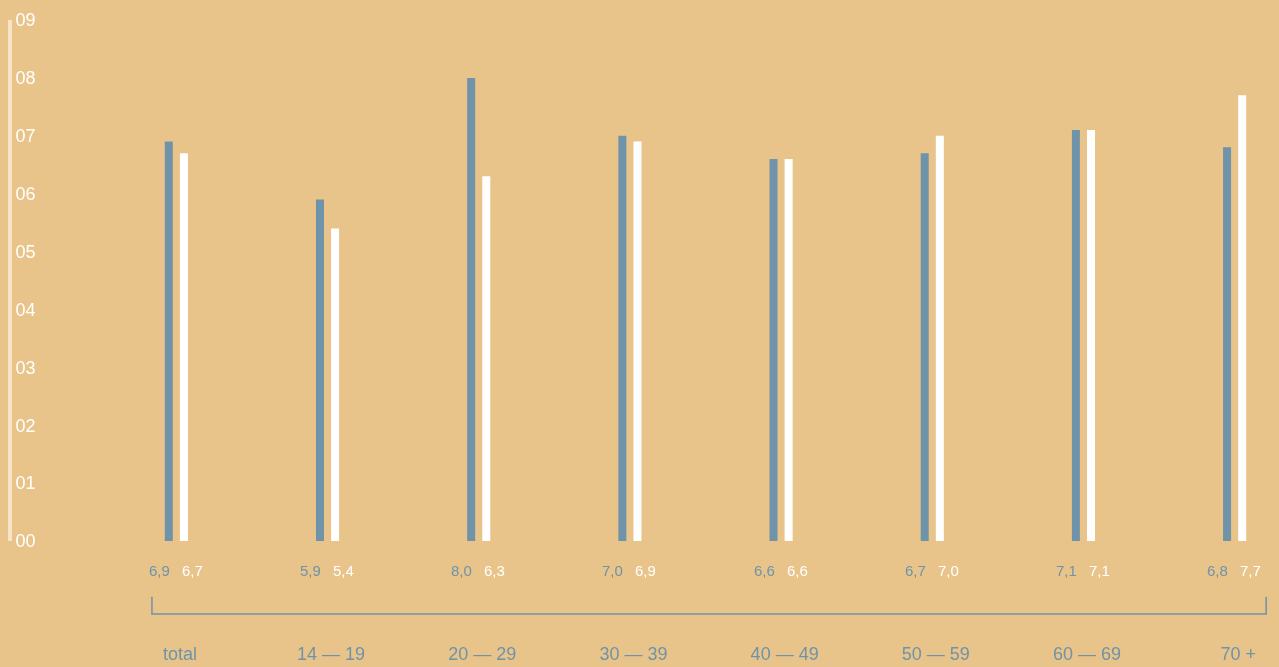 The height and width of the screenshot is (667, 1279). What do you see at coordinates (461, 570) in the screenshot?
I see `data-label: 8,0` at bounding box center [461, 570].